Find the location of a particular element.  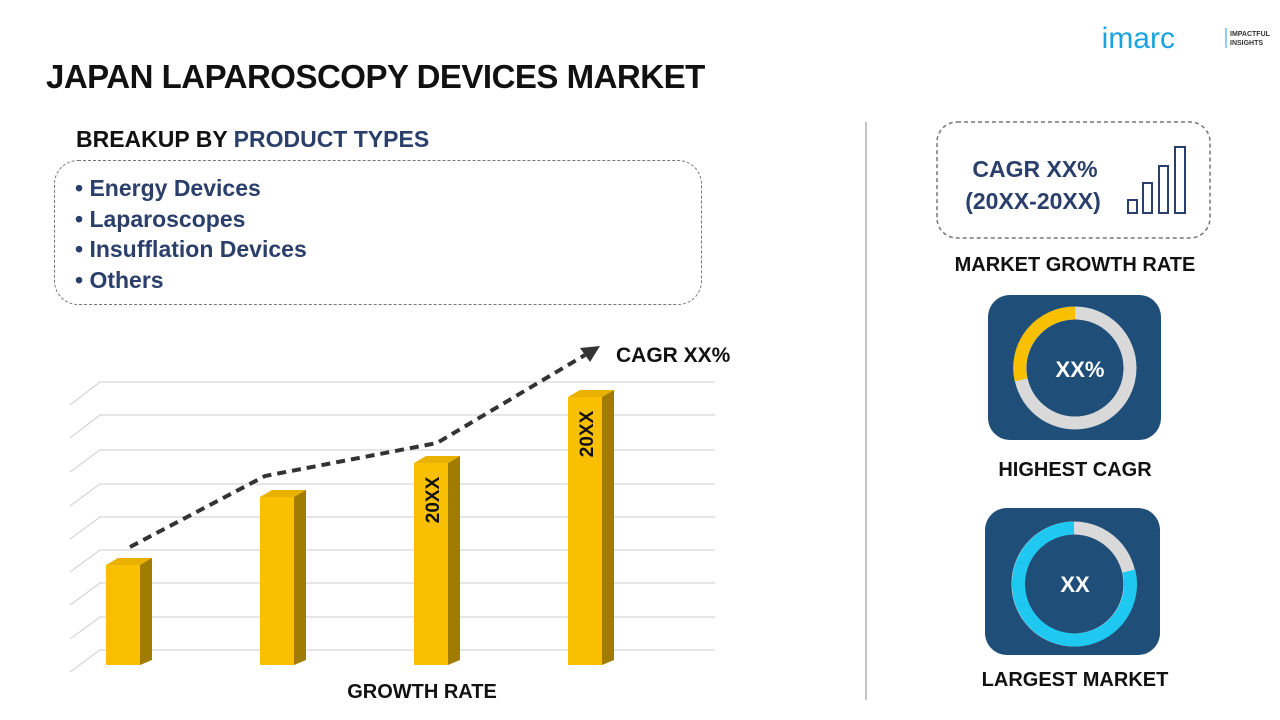

donut-value: XX is located at coordinates (1075, 584).